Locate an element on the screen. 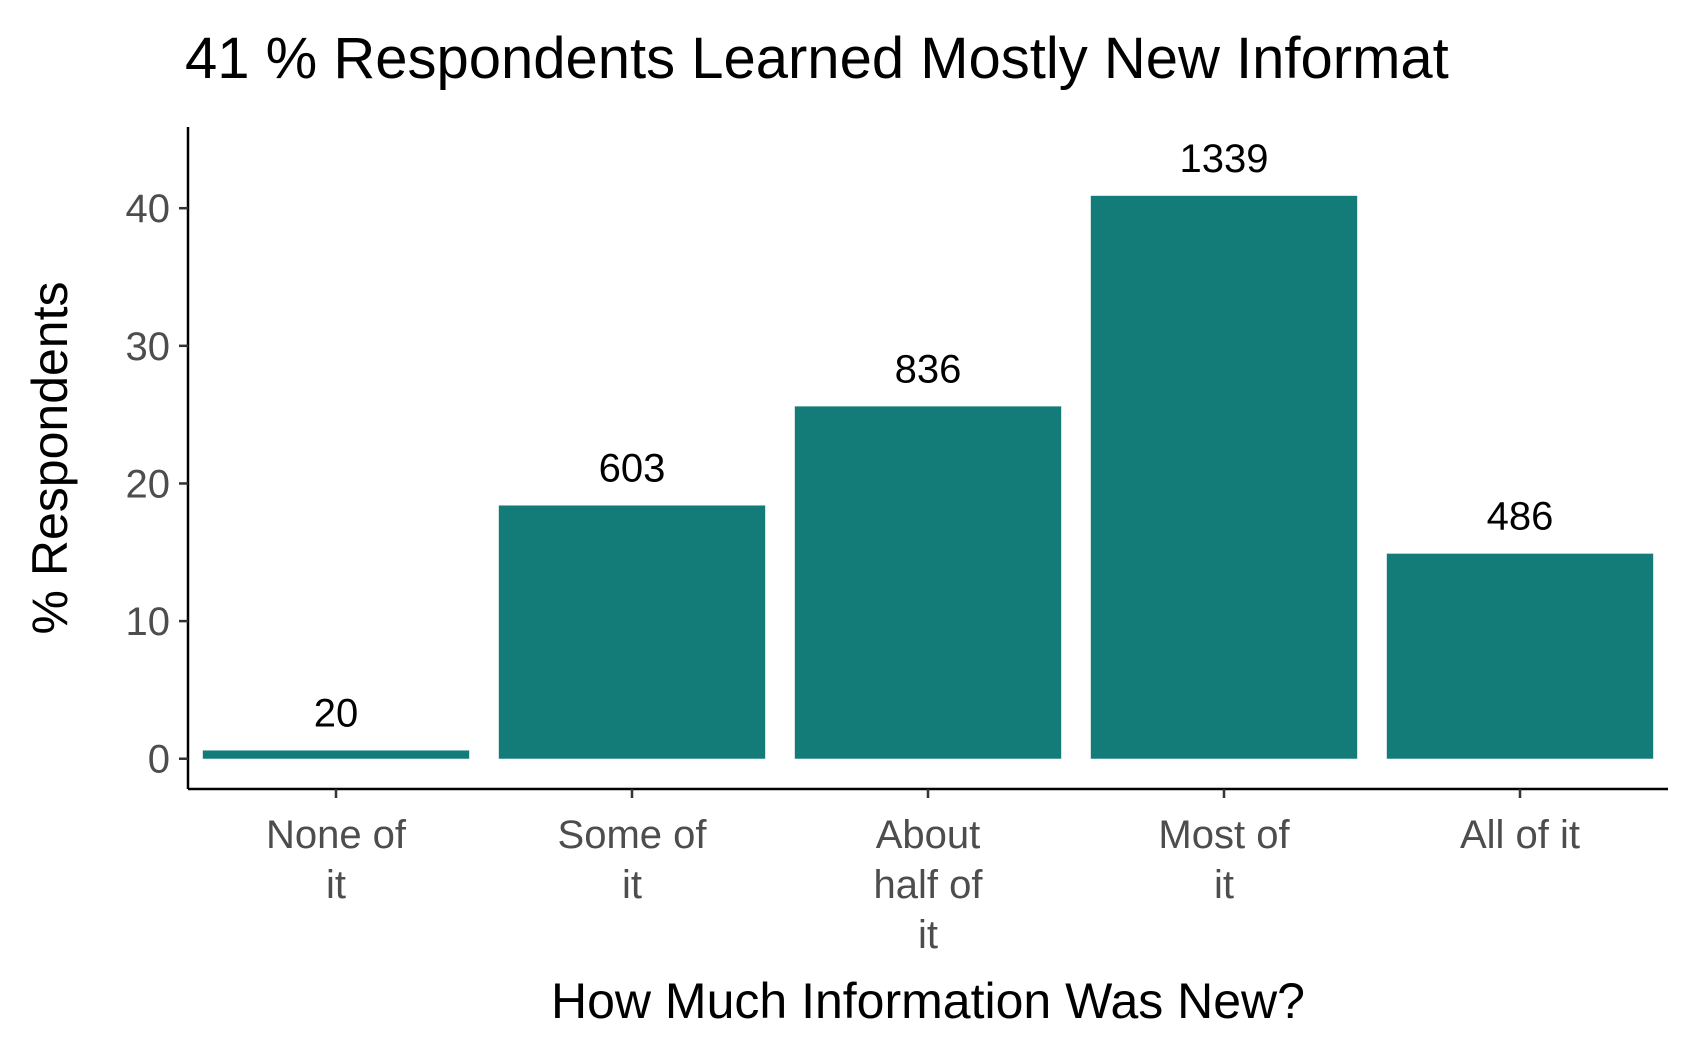  y-tick-label: 30 is located at coordinates (148, 347).